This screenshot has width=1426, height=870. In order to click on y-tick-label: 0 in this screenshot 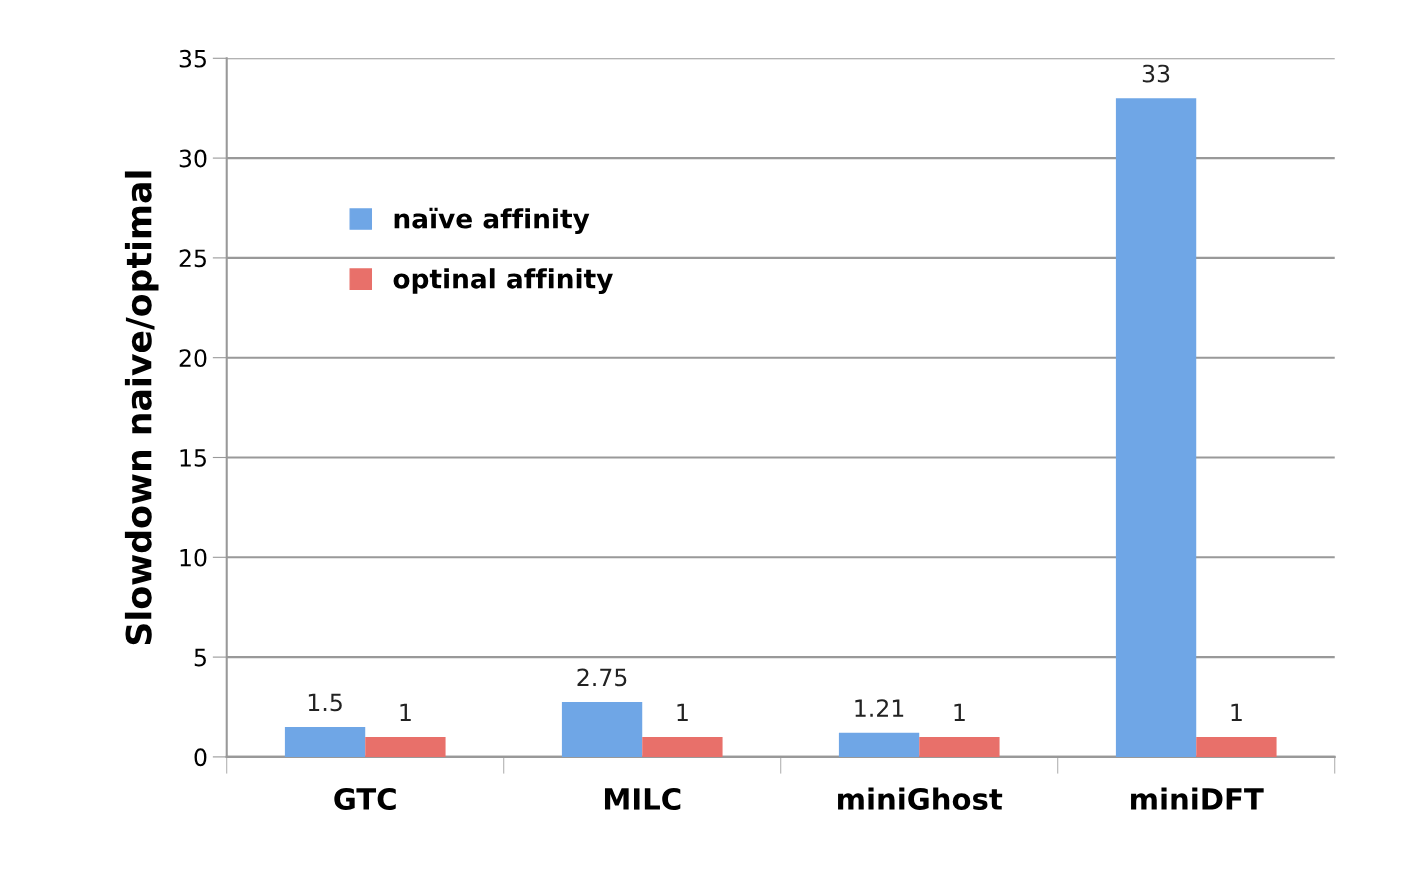, I will do `click(200, 757)`.